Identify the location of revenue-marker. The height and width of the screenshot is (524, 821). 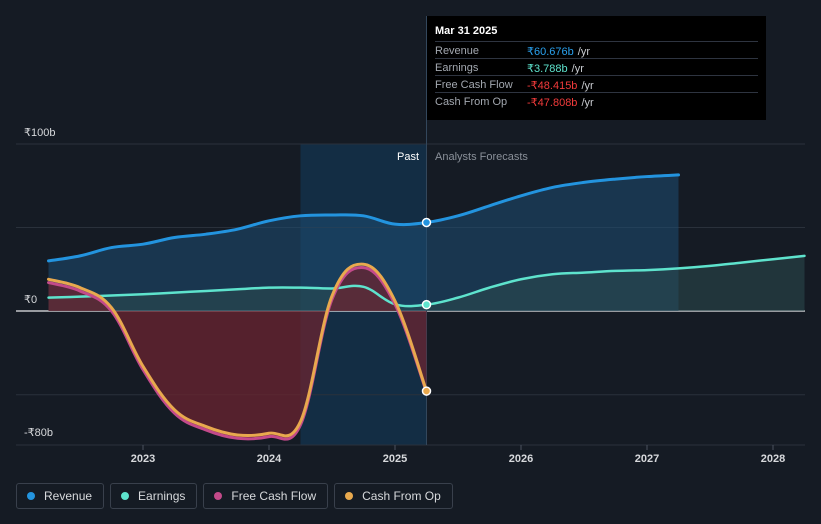
(426, 222).